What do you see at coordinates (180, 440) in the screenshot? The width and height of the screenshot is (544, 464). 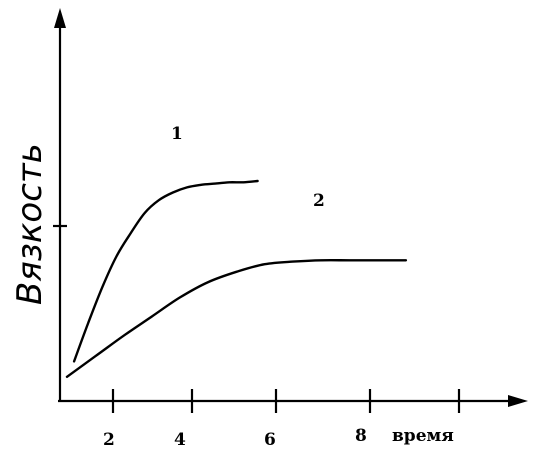 I see `x-tick-label-4: 4` at bounding box center [180, 440].